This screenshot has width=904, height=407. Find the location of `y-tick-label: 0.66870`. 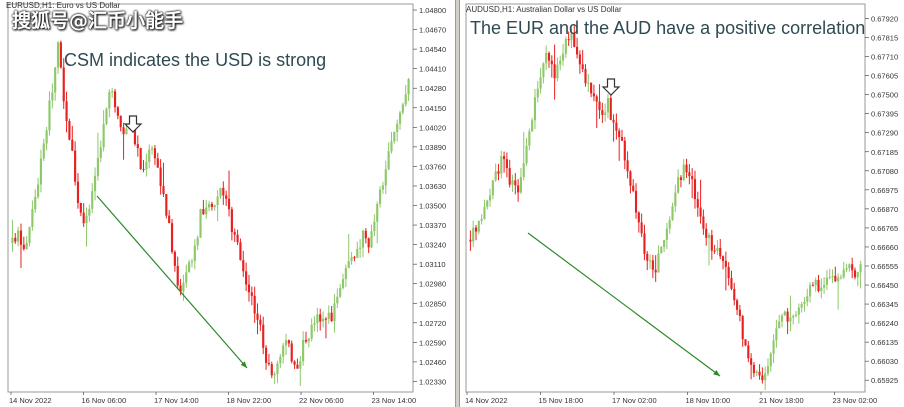

y-tick-label: 0.66870 is located at coordinates (884, 209).